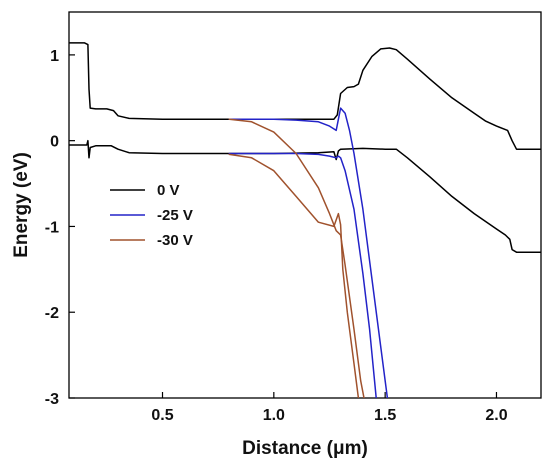 This screenshot has width=550, height=469. I want to click on x-tick-label: 0.5, so click(162, 415).